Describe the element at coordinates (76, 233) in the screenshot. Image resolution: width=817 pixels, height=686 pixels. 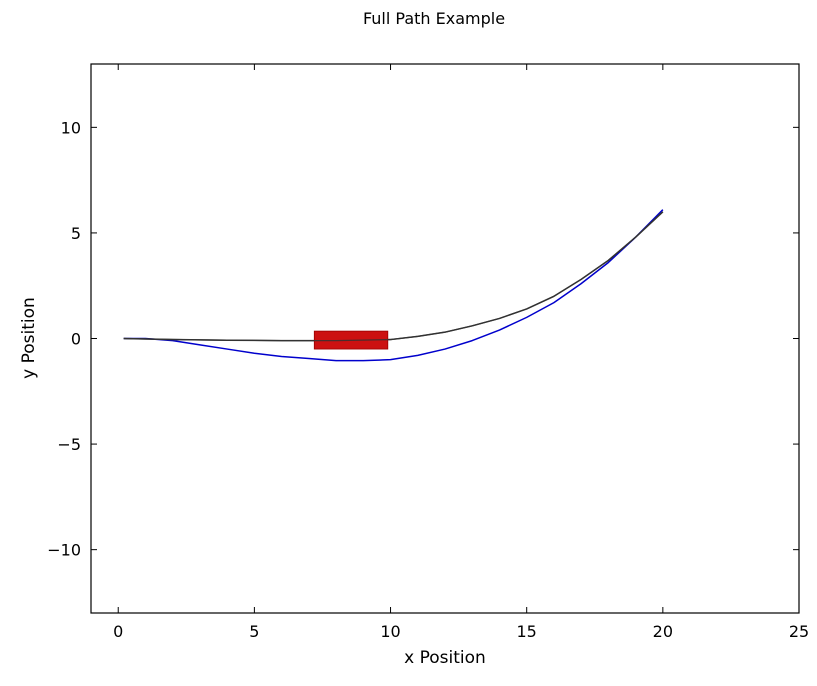
I see `y-tick-label: 5` at that location.